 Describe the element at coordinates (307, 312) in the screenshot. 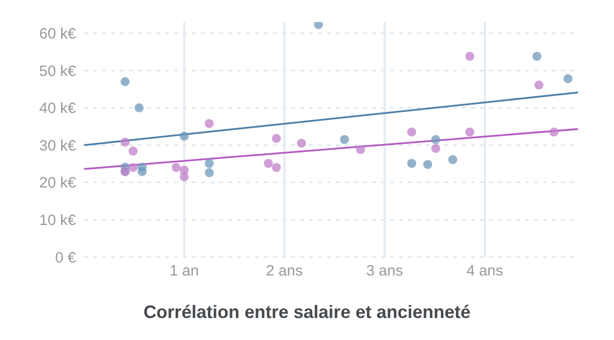

I see `text: Corrélation entre salaire et ancienneté` at that location.